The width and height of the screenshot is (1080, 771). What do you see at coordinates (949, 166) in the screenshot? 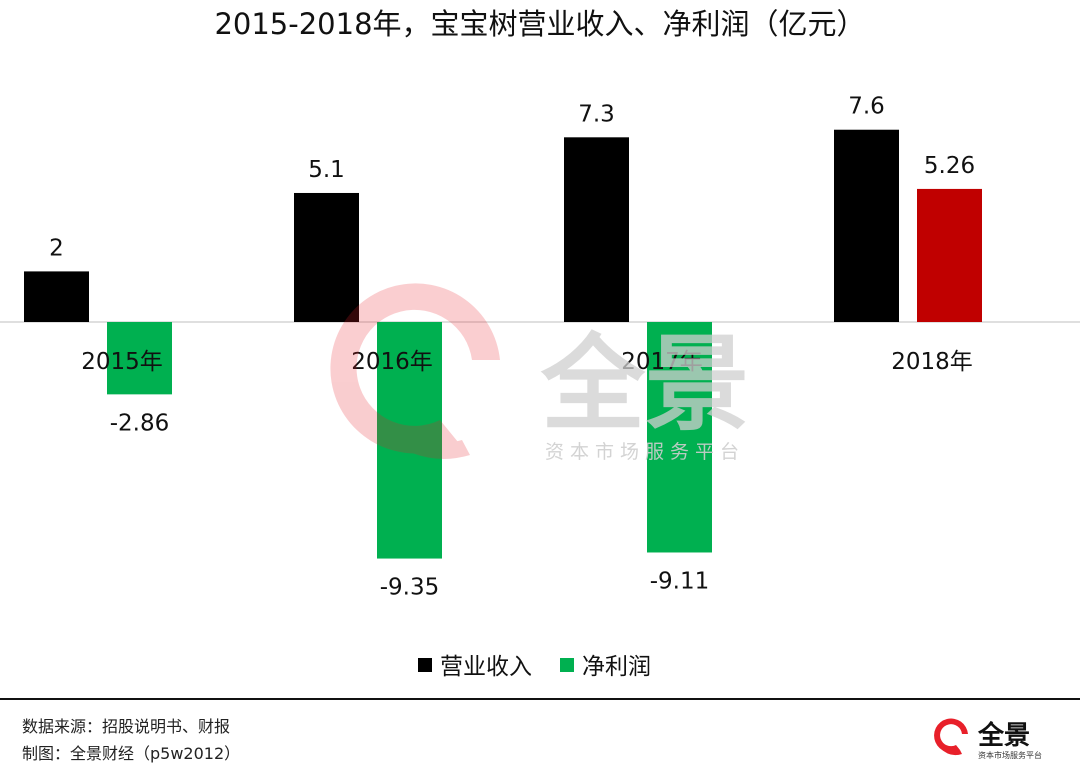
I see `data-label: 5.26` at bounding box center [949, 166].